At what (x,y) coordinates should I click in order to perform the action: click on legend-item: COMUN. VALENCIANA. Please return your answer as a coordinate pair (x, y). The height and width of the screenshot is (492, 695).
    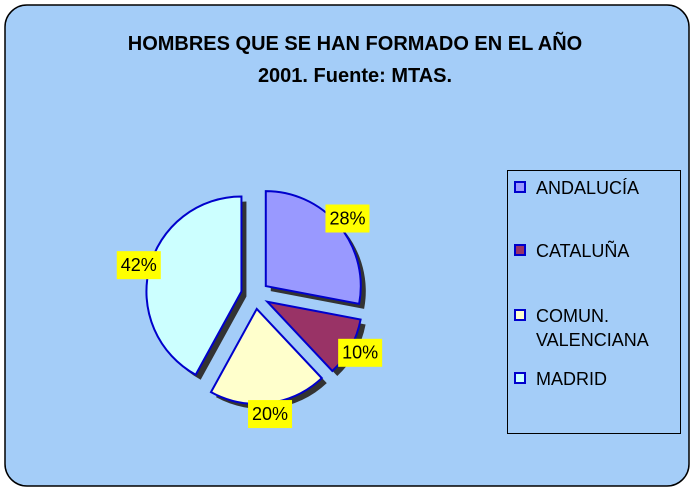
    Looking at the image, I should click on (594, 328).